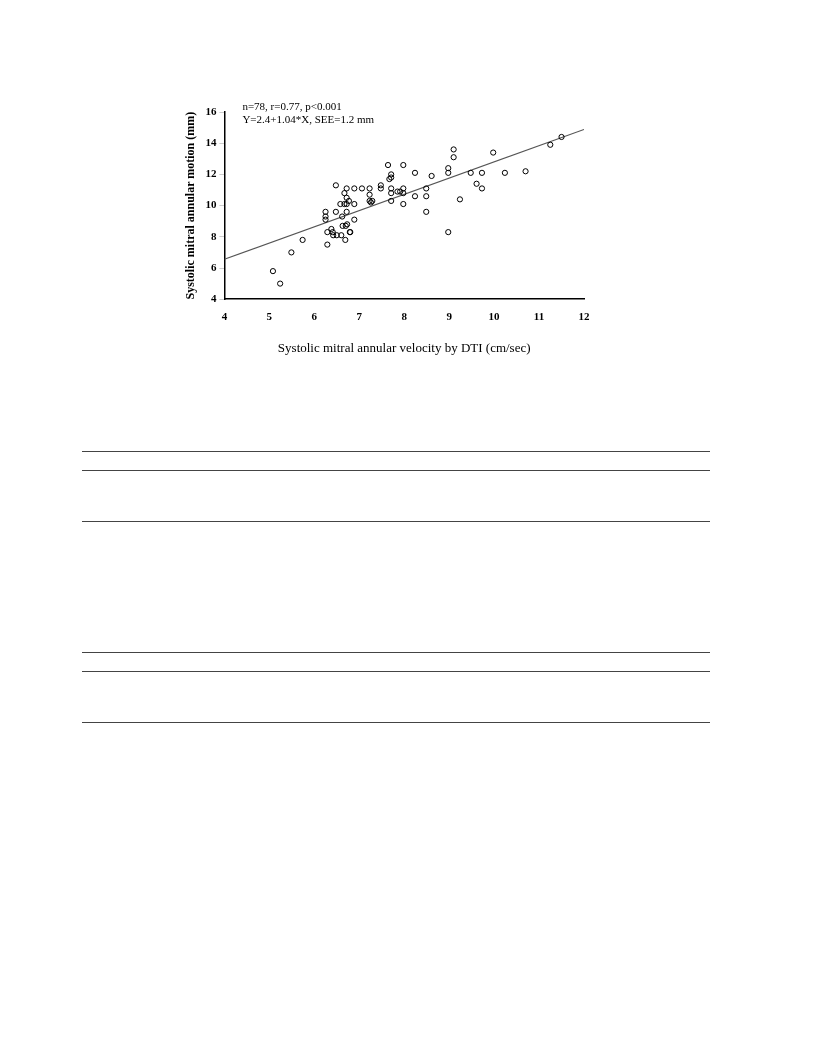  Describe the element at coordinates (359, 315) in the screenshot. I see `x-tick-label: 7` at that location.